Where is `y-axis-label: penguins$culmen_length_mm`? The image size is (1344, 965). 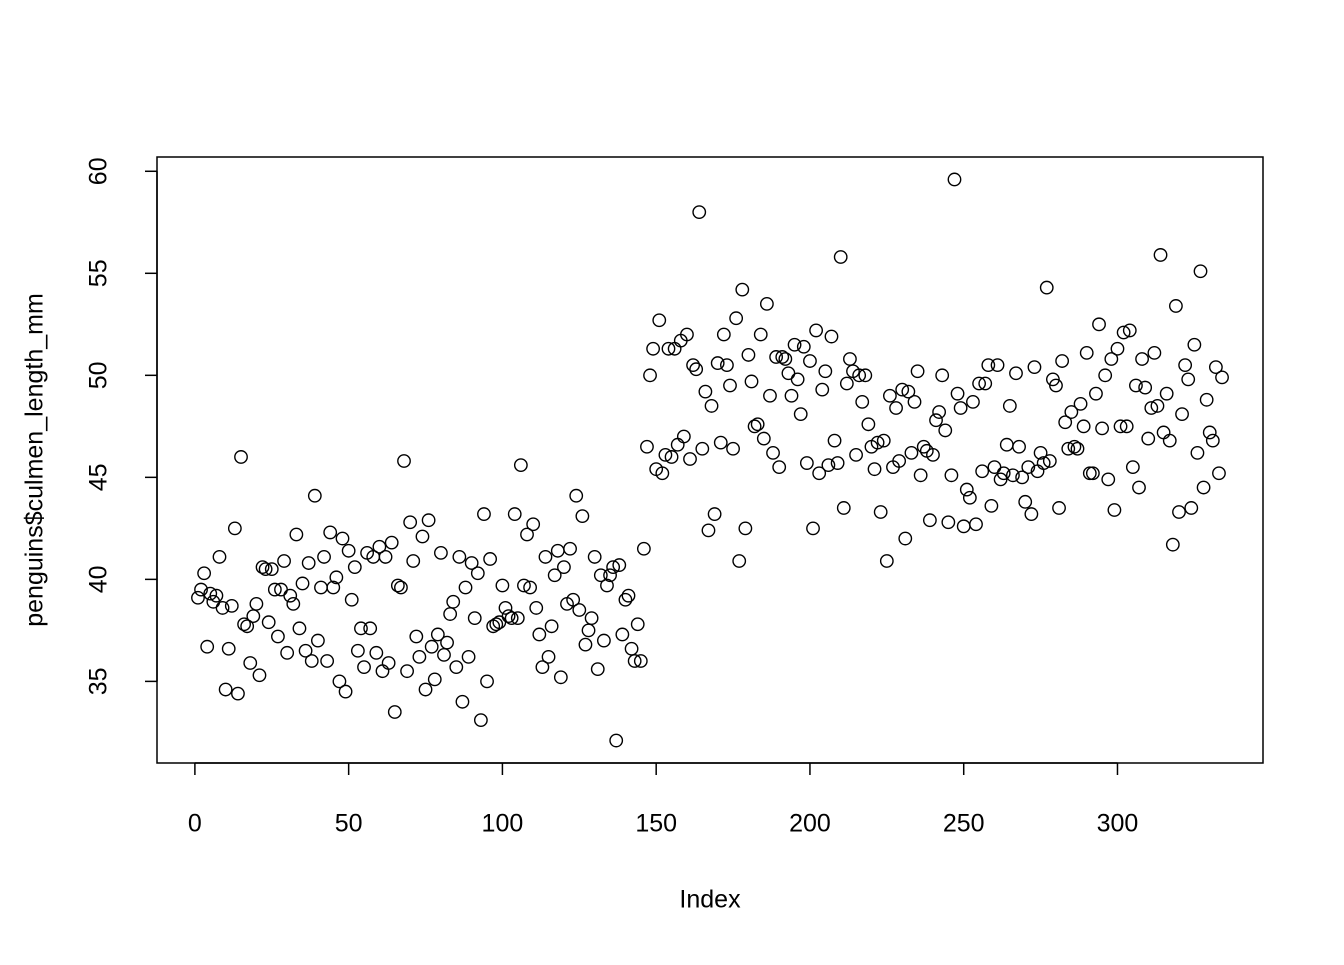 y-axis-label: penguins$culmen_length_mm is located at coordinates (35, 460).